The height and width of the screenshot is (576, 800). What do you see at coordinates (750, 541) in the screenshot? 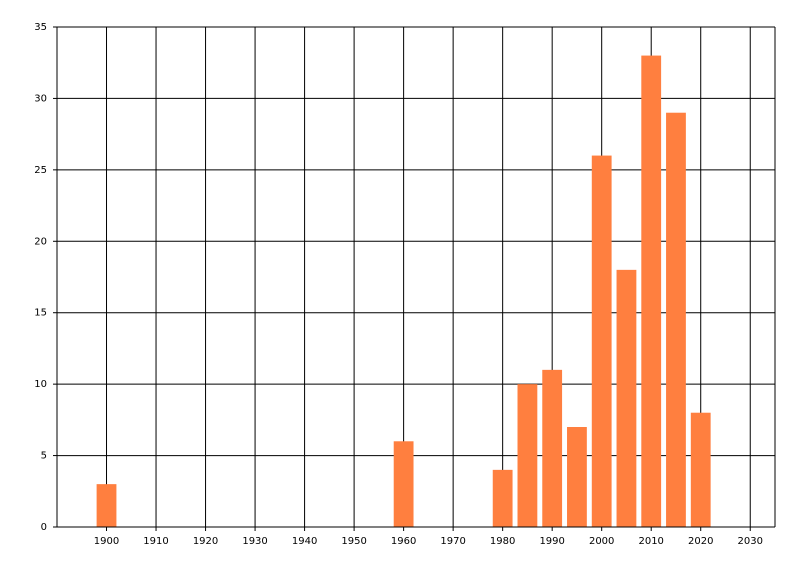
I see `x-tick-label: 2030` at bounding box center [750, 541].